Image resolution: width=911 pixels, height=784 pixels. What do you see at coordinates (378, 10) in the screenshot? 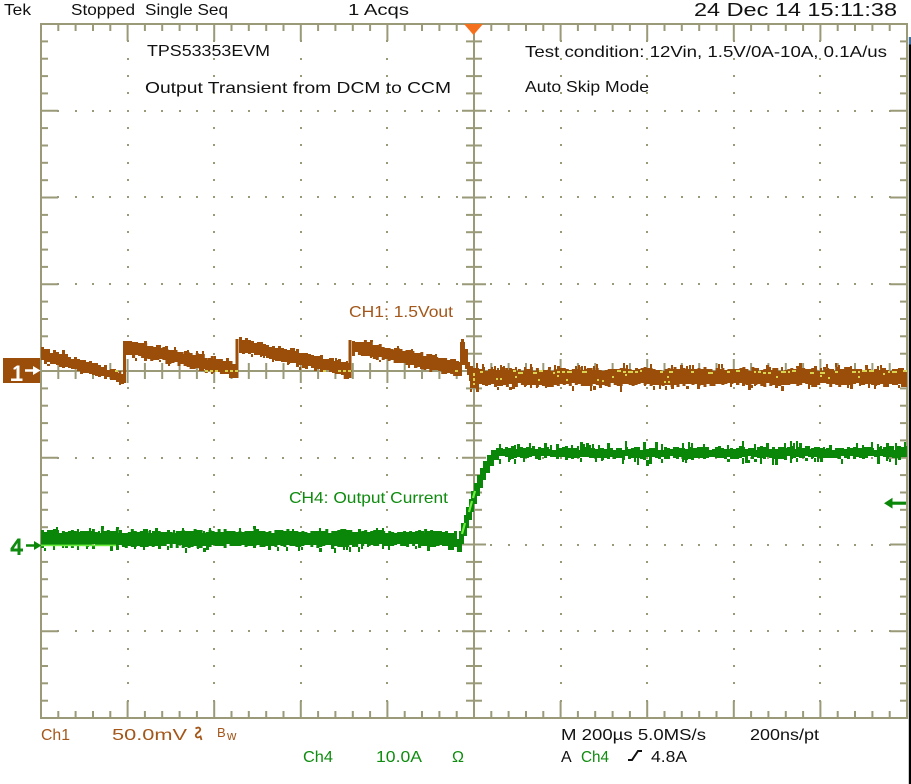
I see `svg-text: 1 Acqs` at bounding box center [378, 10].